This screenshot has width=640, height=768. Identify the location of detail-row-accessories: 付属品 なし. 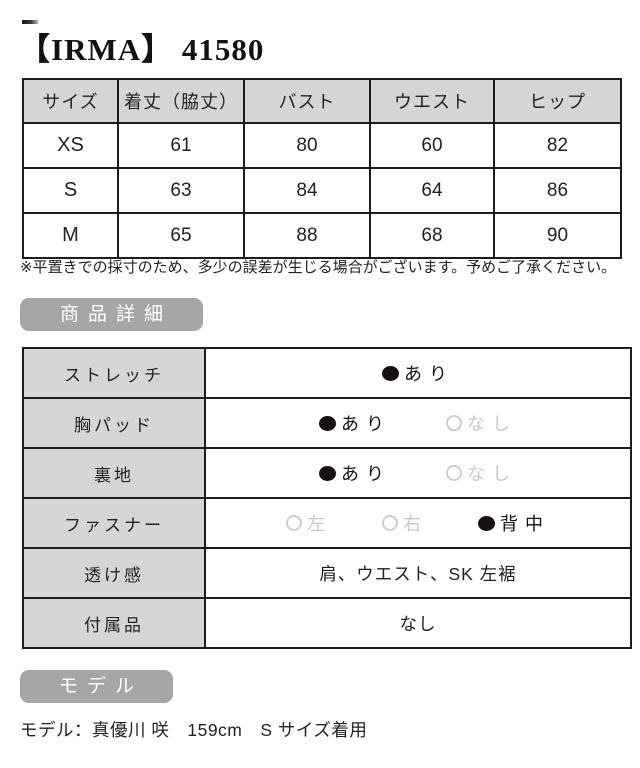
(327, 623).